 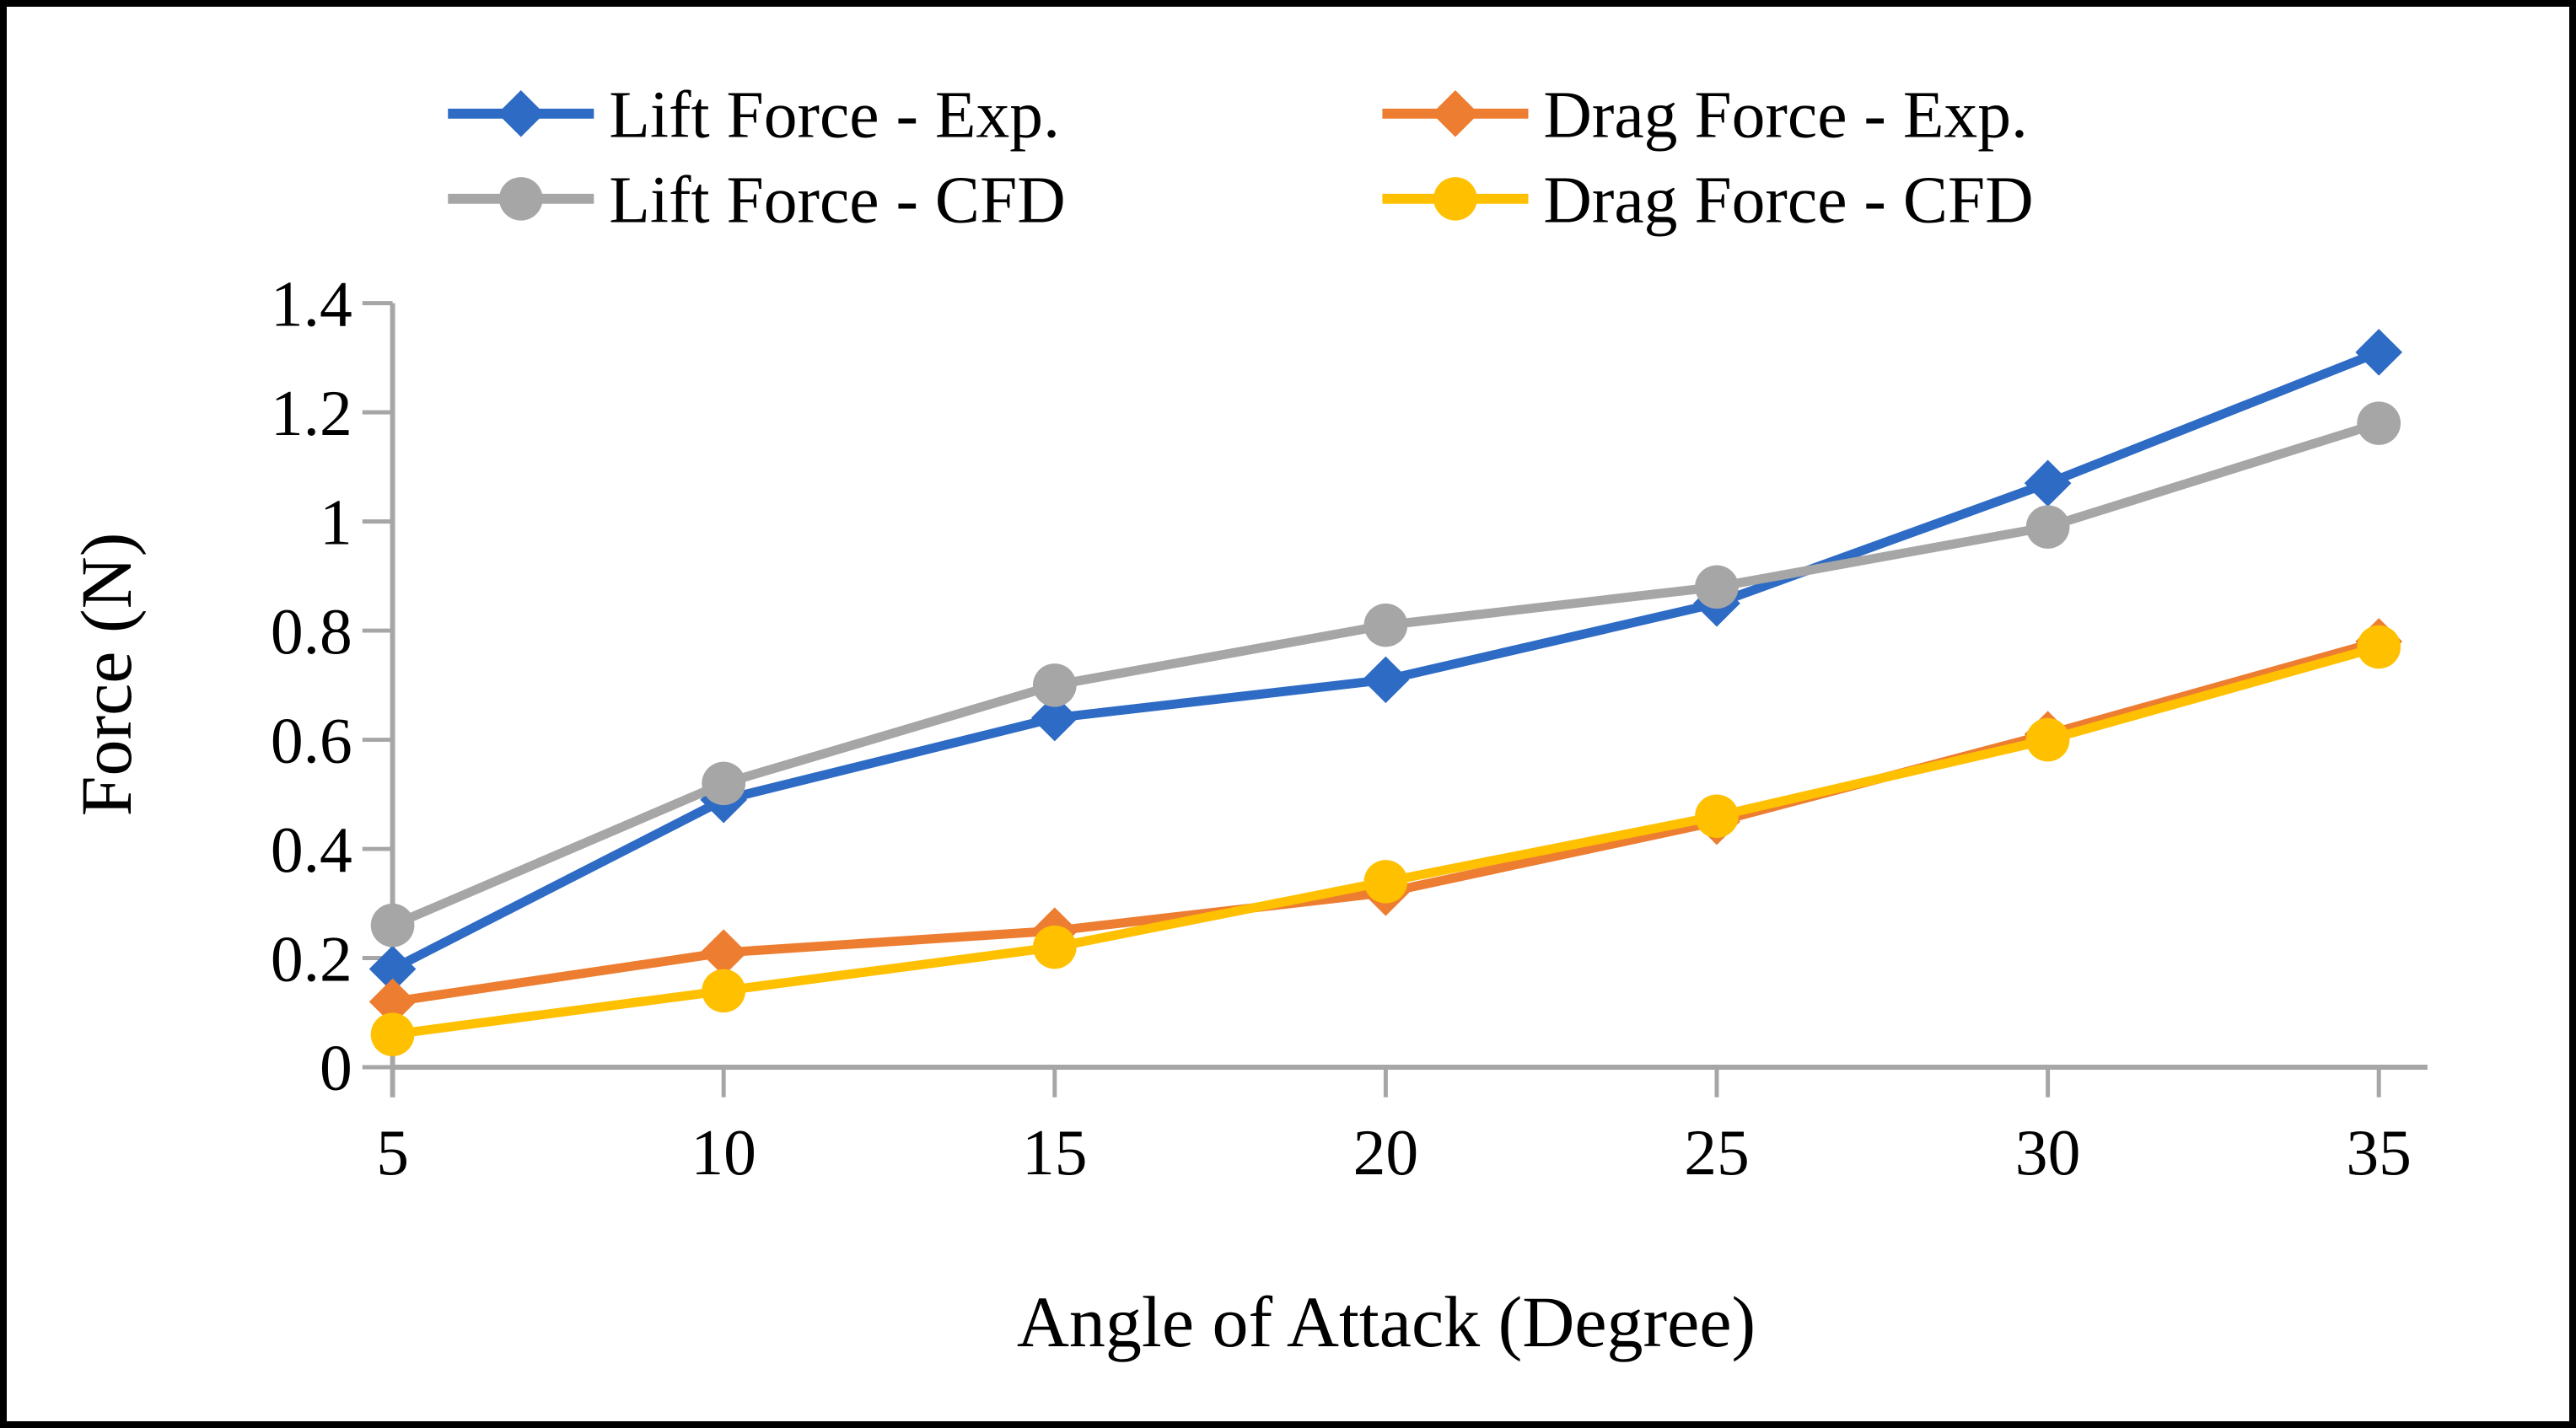 I want to click on marker-lift-force-cfd-x30, so click(x=2047, y=527).